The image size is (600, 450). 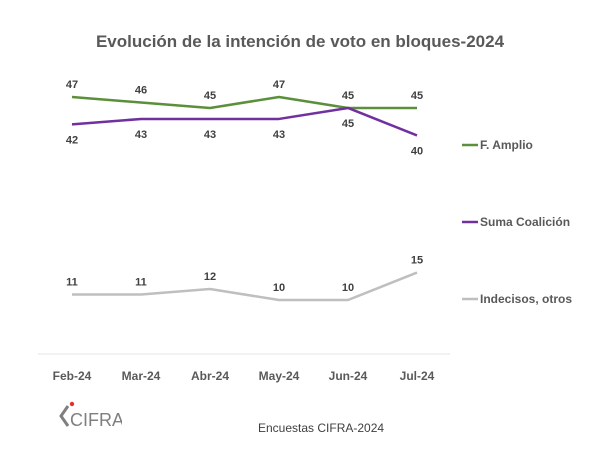 I want to click on logo-chevron, so click(x=64, y=416).